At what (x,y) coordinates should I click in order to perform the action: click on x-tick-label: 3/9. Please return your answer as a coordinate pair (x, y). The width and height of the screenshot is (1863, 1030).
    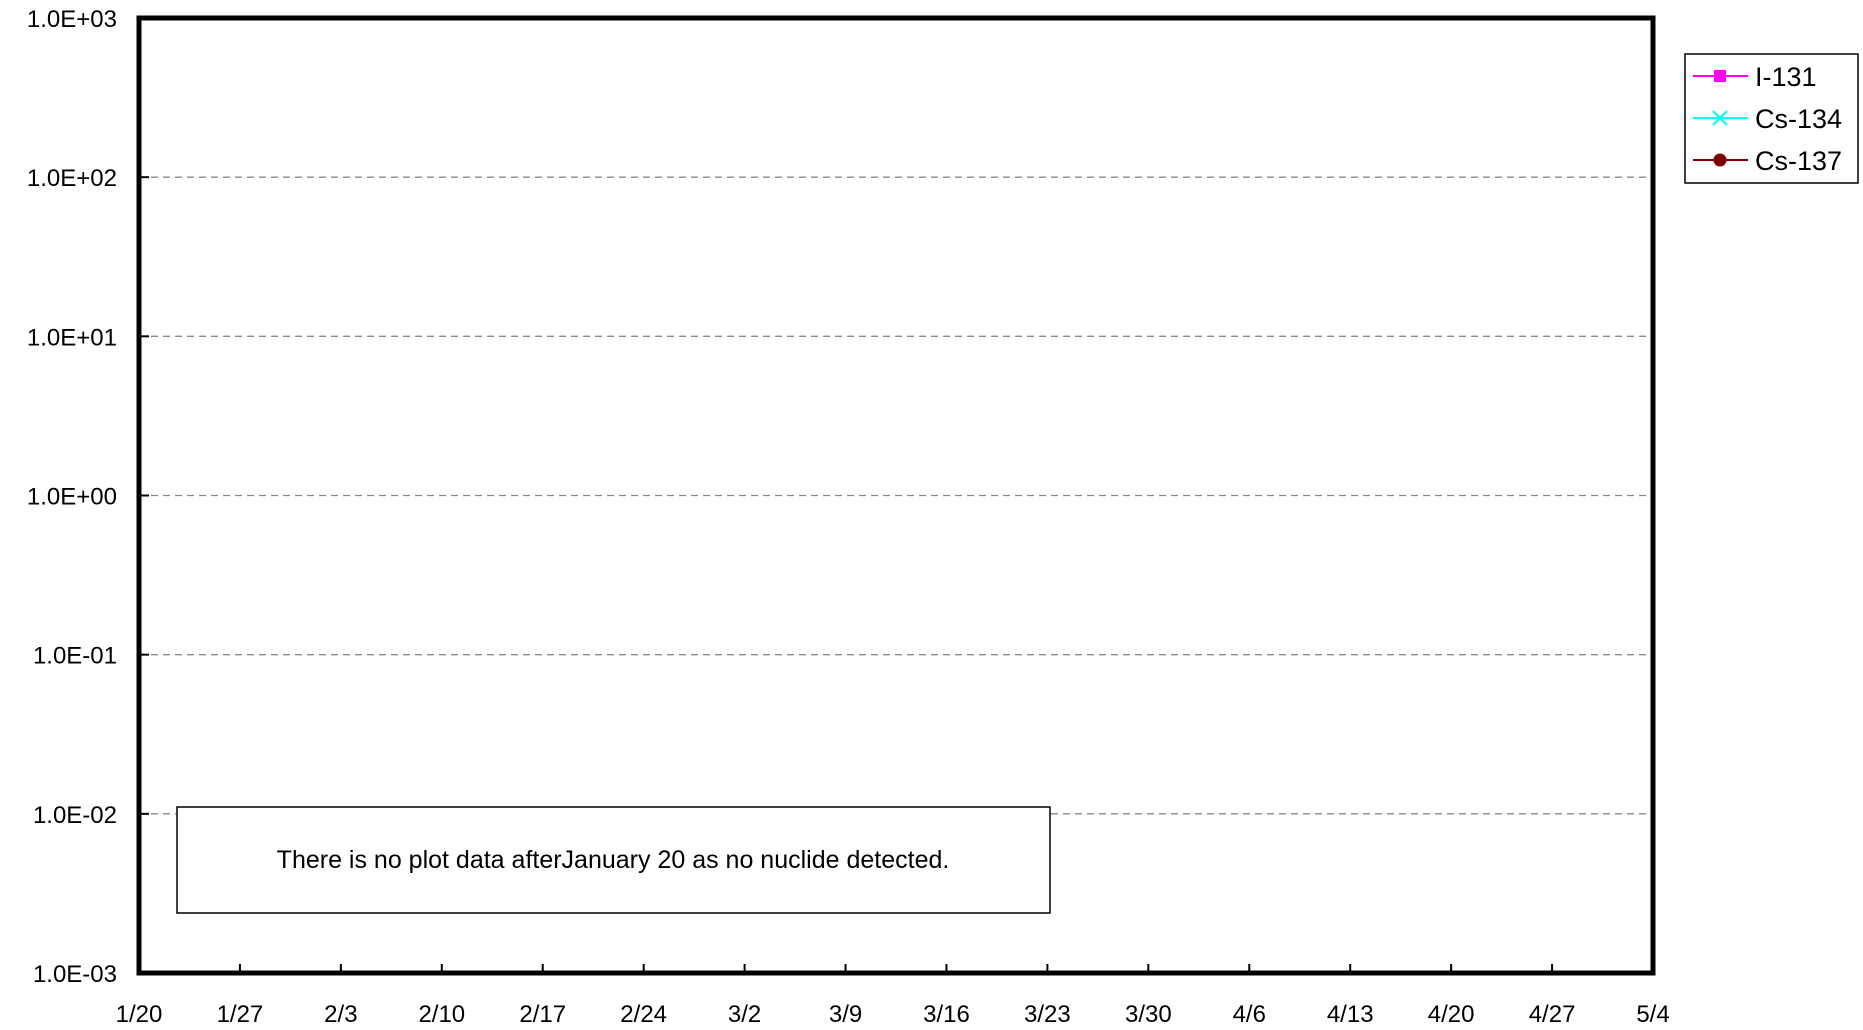
    Looking at the image, I should click on (845, 1014).